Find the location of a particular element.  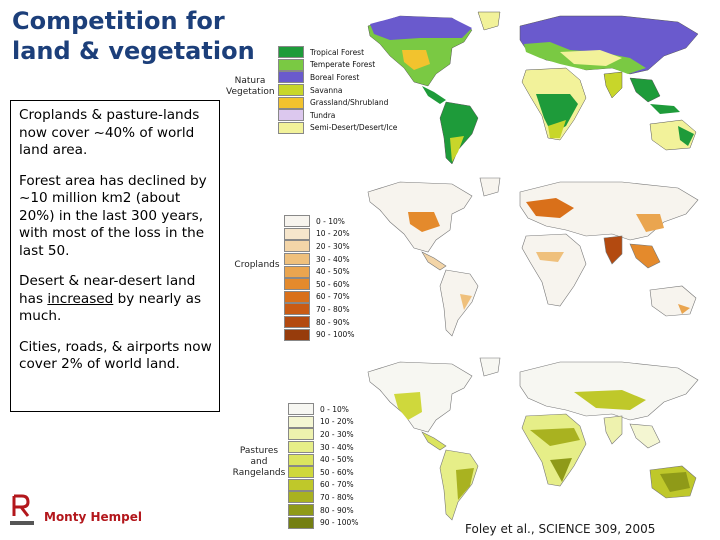

pastures-legend-item: 60 - 70% is located at coordinates (323, 485).